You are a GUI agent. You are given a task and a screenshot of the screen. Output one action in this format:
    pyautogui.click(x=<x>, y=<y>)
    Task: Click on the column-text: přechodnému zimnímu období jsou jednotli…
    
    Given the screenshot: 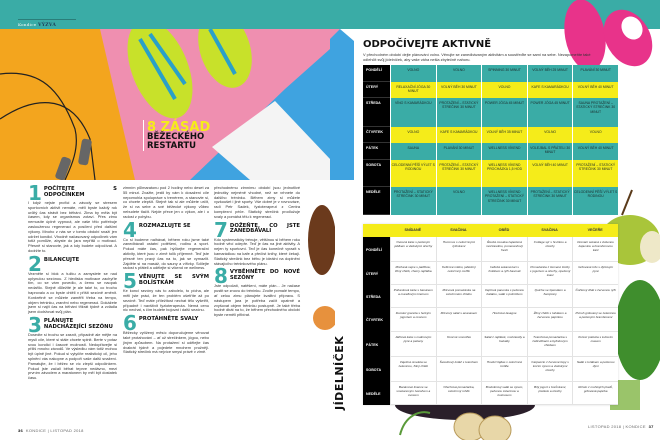 What is the action you would take?
    pyautogui.click(x=257, y=202)
    